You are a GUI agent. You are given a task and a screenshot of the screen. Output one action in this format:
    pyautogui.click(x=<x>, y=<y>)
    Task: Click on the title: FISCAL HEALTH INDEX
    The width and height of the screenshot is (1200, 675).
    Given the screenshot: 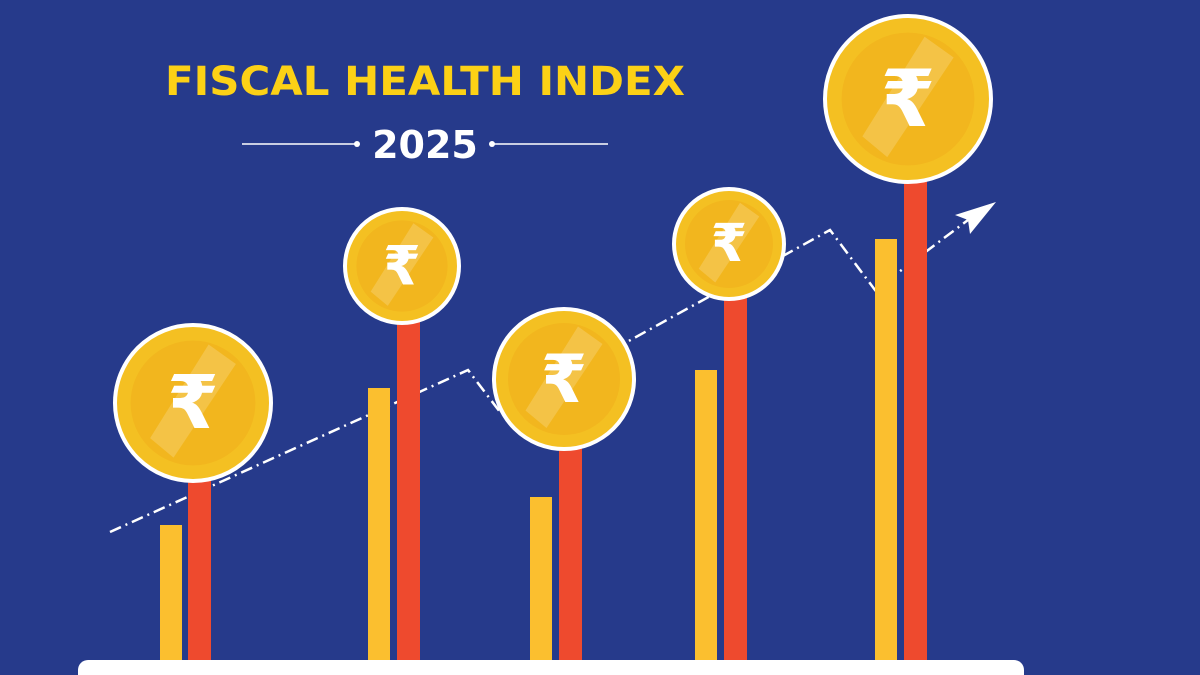 What is the action you would take?
    pyautogui.click(x=425, y=82)
    